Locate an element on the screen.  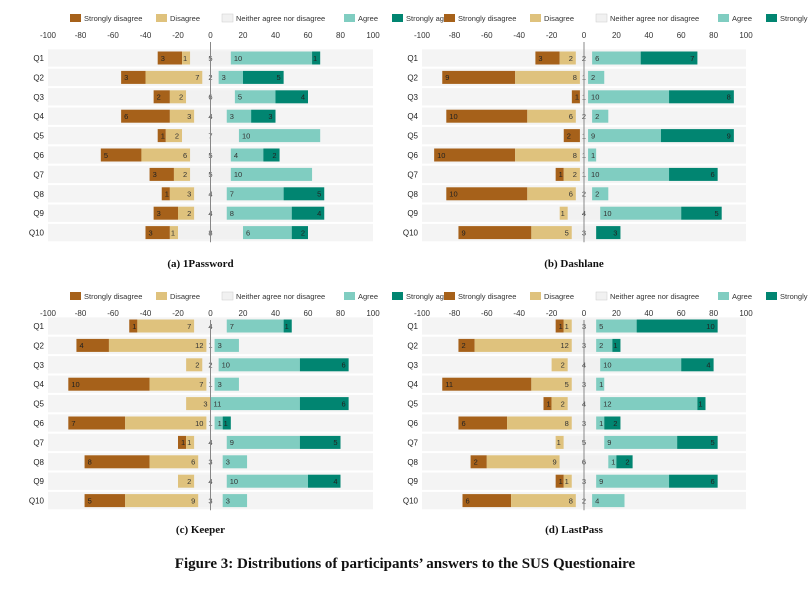
panel-caption: (b) Dashlane is located at coordinates (574, 264).